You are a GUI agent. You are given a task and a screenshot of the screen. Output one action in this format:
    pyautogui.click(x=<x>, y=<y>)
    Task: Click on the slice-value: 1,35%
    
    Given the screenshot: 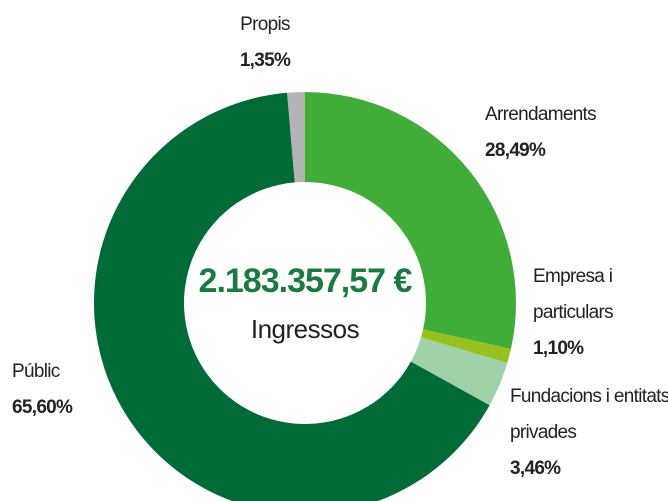 What is the action you would take?
    pyautogui.click(x=265, y=60)
    